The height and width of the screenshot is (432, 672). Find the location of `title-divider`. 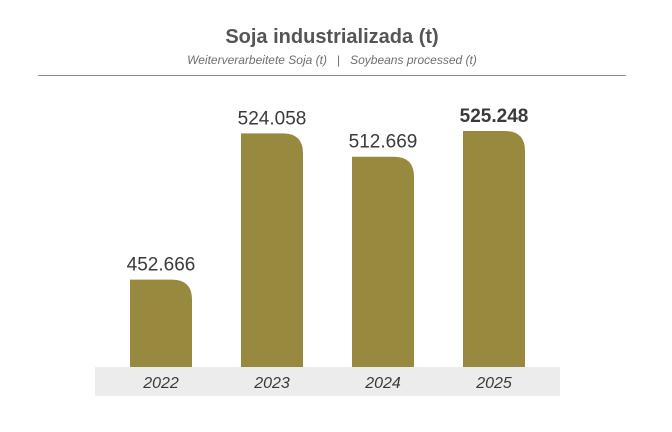

title-divider is located at coordinates (332, 75).